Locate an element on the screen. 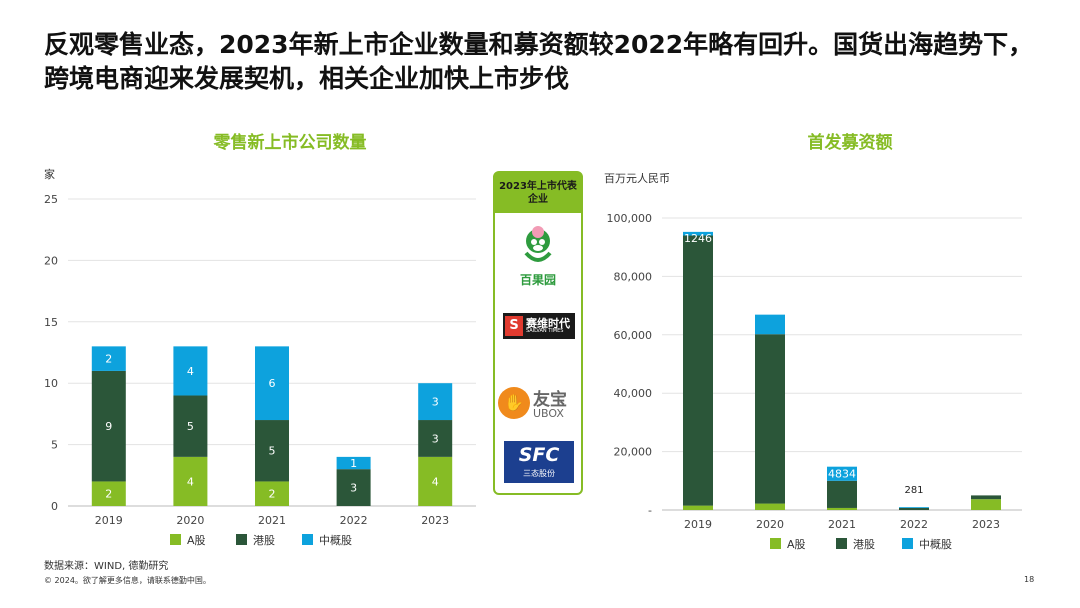  chart-0-bar-2019-A股 is located at coordinates (108, 493).